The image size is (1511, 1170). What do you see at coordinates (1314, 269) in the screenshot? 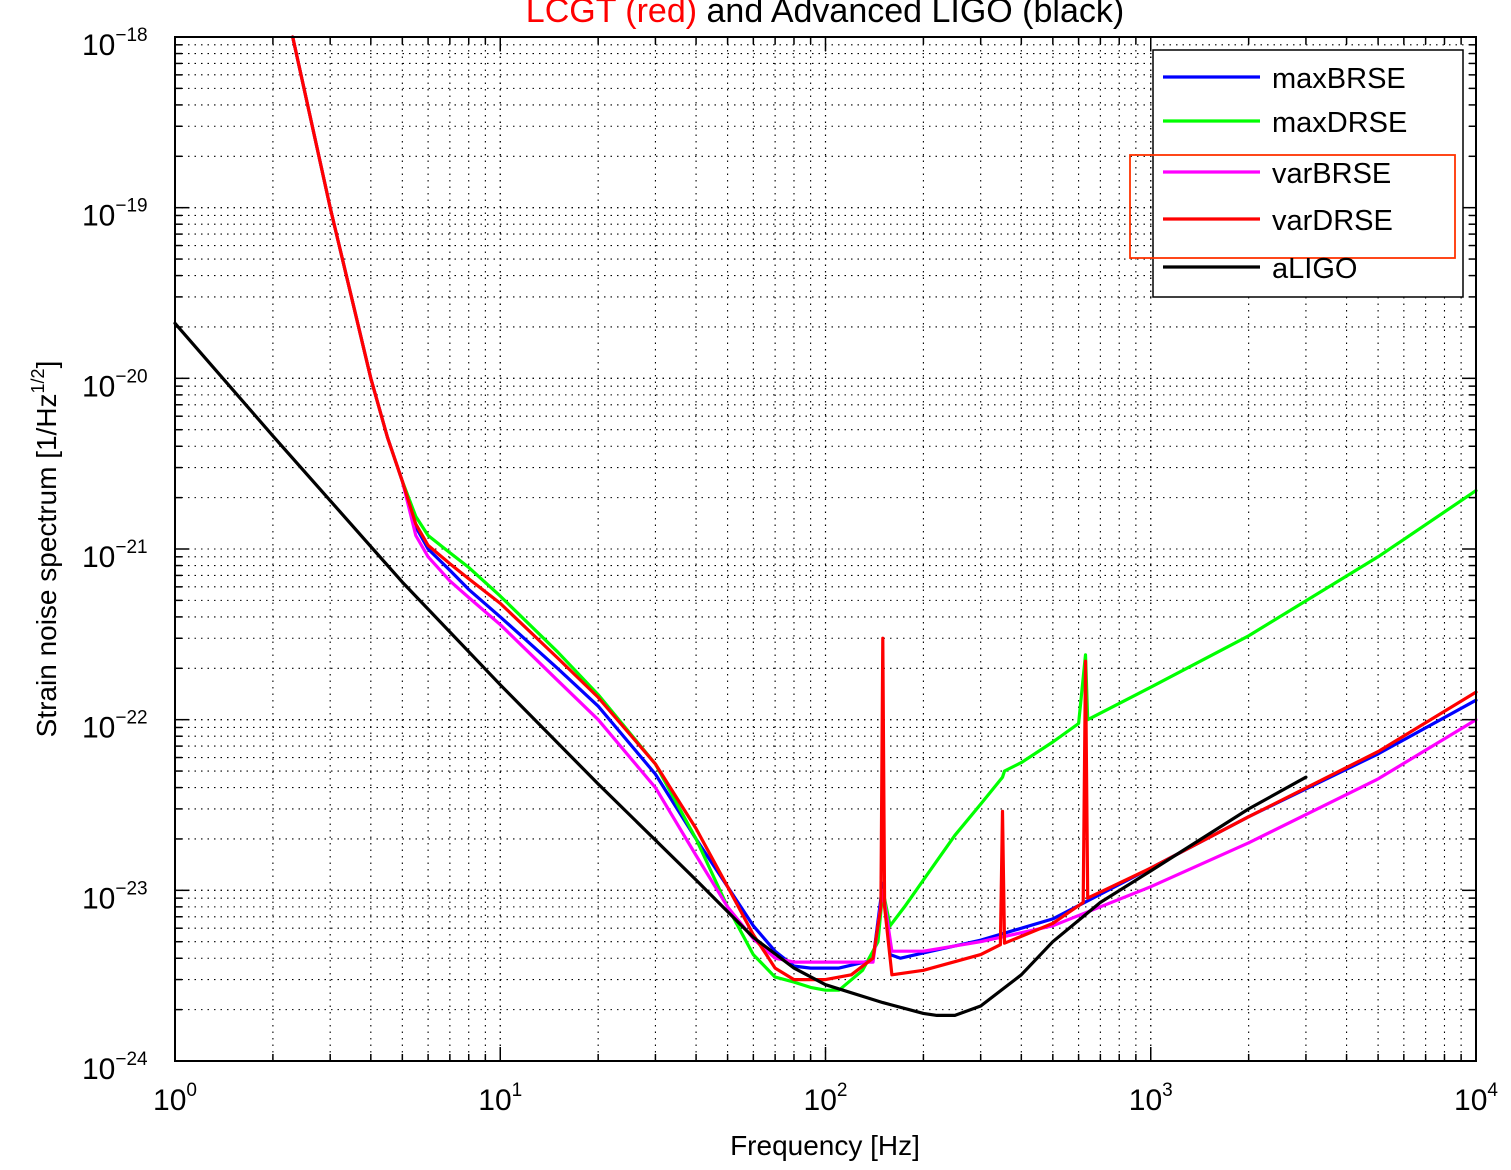
I see `legend-label-aLIGO: aLIGO` at bounding box center [1314, 269].